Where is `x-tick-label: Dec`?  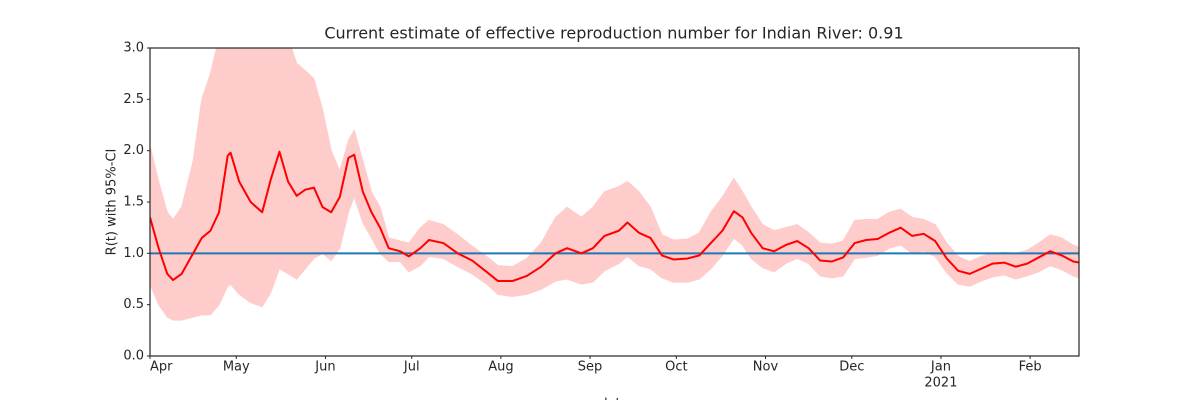
x-tick-label: Dec is located at coordinates (851, 367).